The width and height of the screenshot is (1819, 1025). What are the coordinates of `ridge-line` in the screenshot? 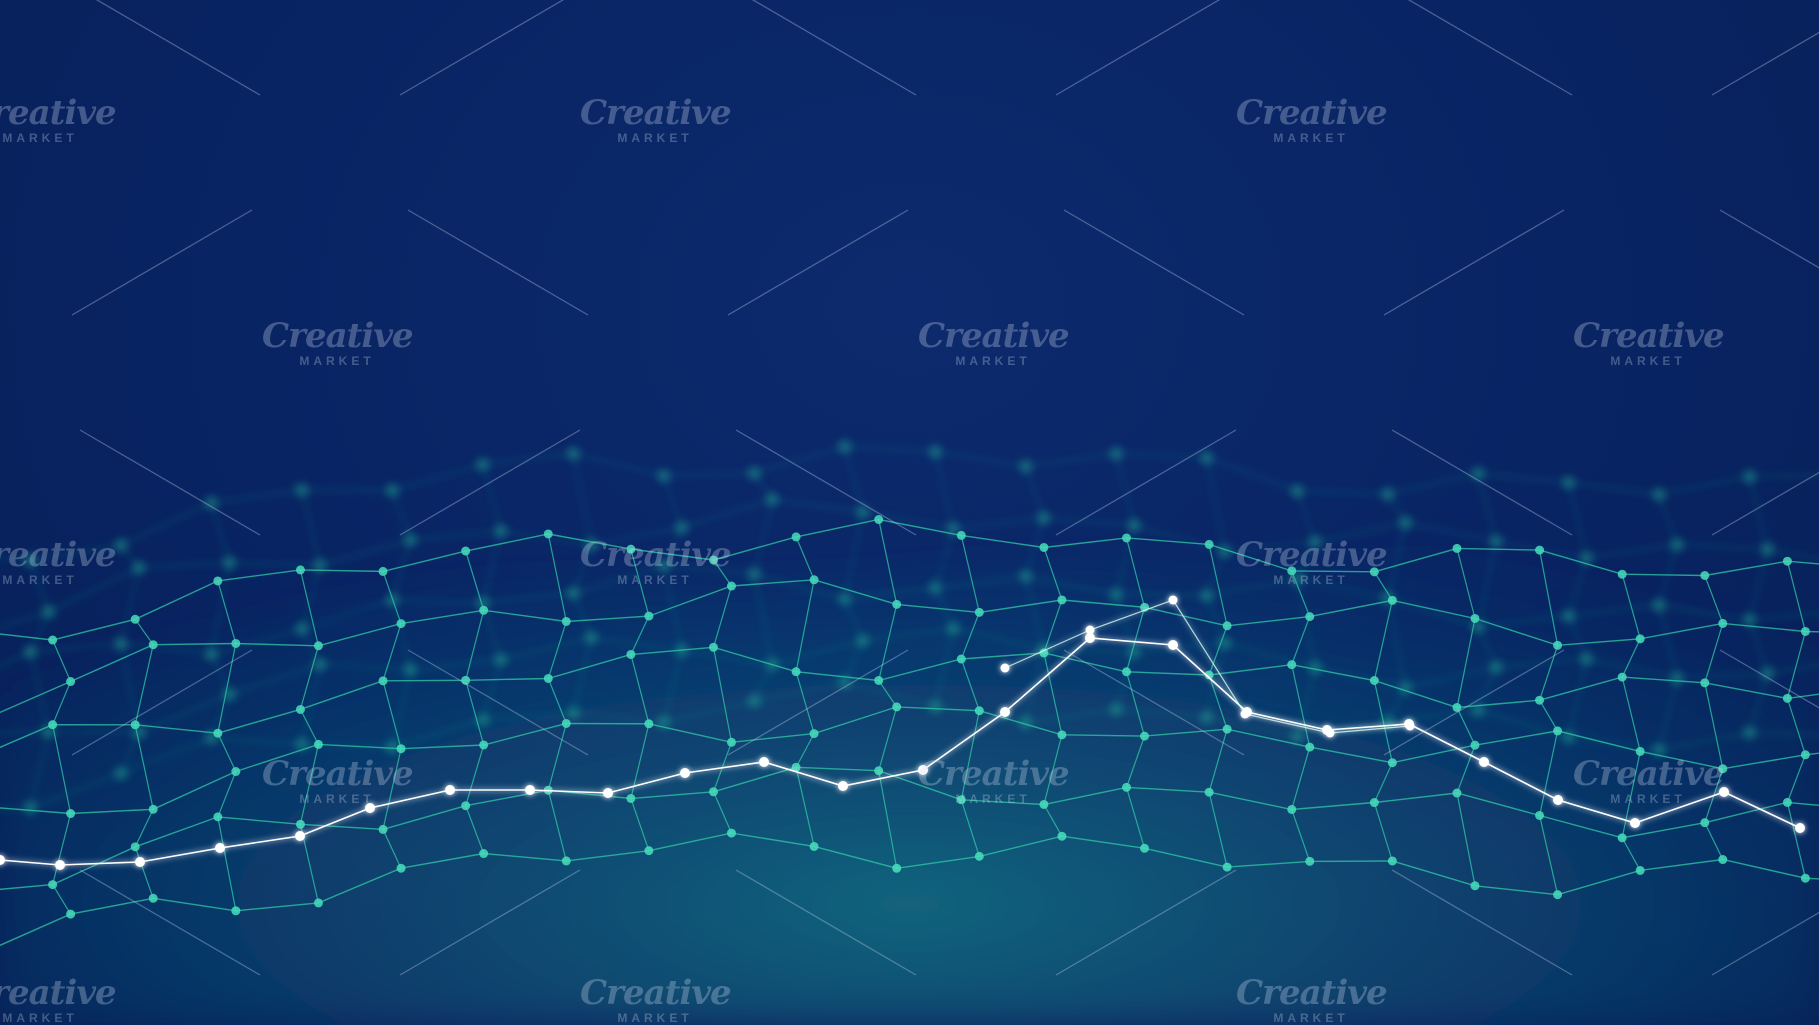 It's located at (1207, 666).